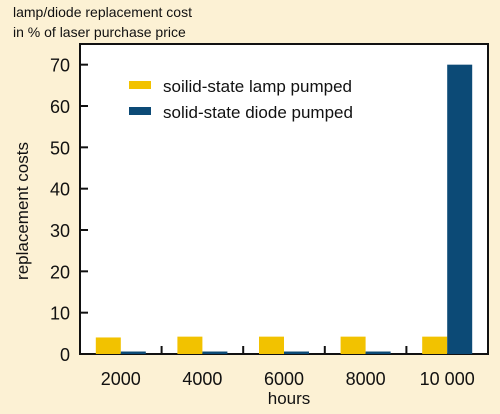 This screenshot has width=500, height=414. Describe the element at coordinates (60, 190) in the screenshot. I see `y-tick-label: 40` at that location.